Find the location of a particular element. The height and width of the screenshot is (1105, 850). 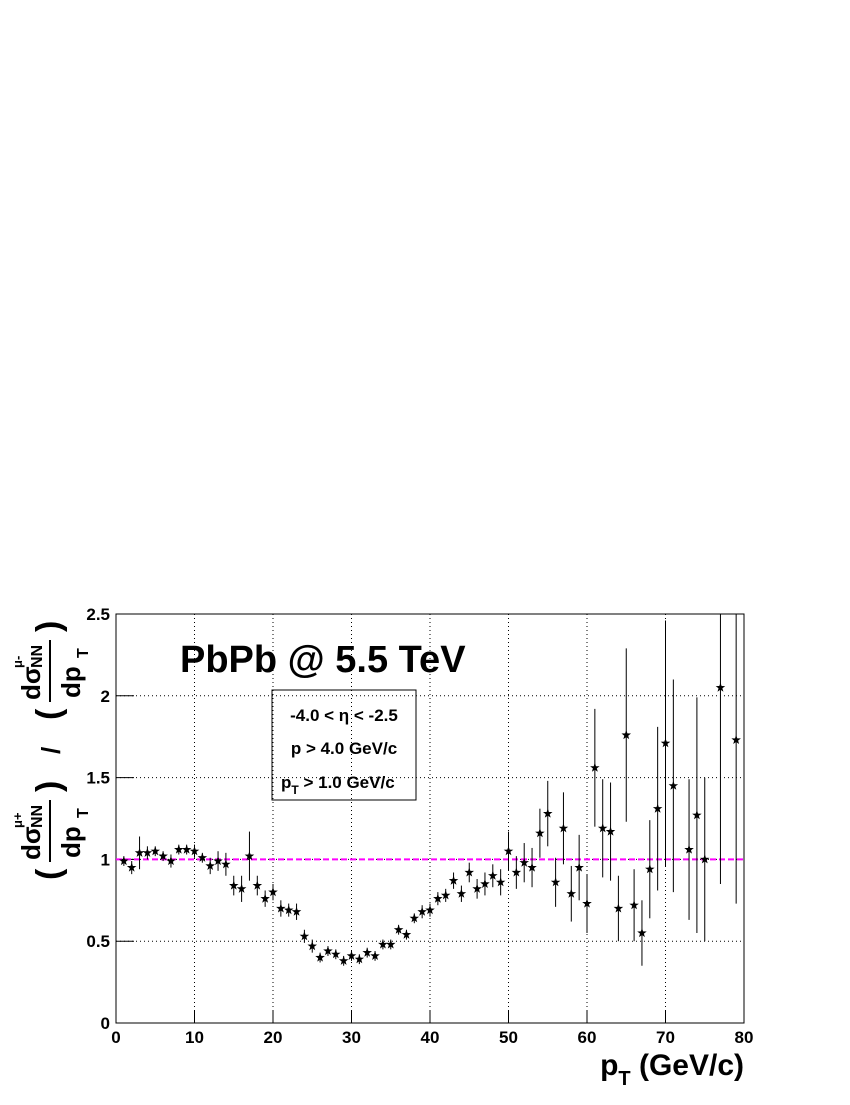

x-axis-label: pT (GeV/c) is located at coordinates (672, 1069).